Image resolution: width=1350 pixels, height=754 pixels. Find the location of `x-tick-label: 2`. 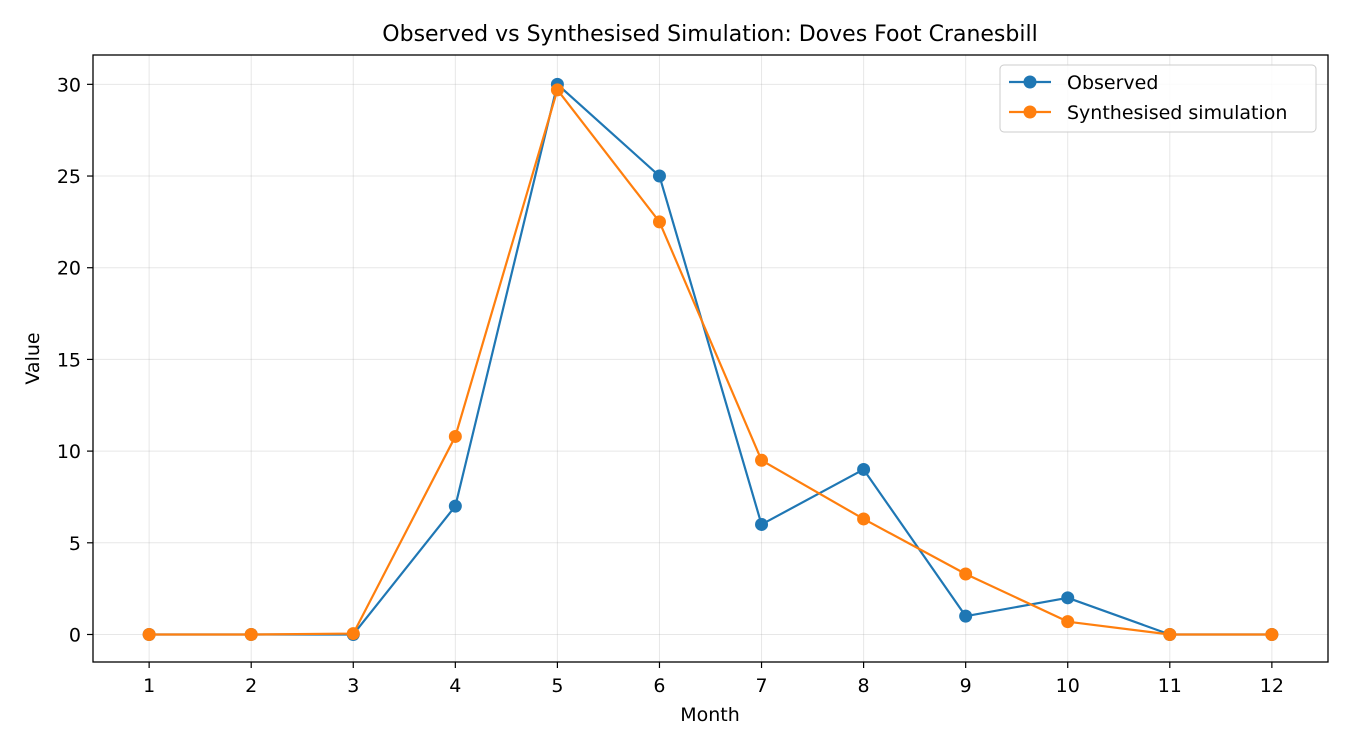

x-tick-label: 2 is located at coordinates (251, 686).